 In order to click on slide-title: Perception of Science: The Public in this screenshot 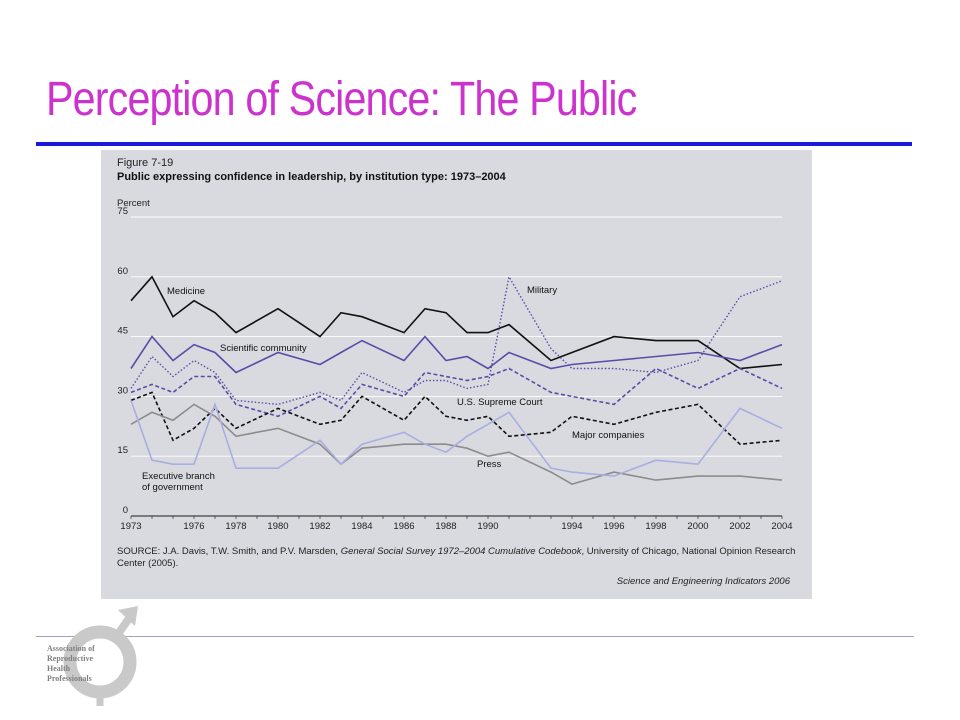, I will do `click(341, 99)`.